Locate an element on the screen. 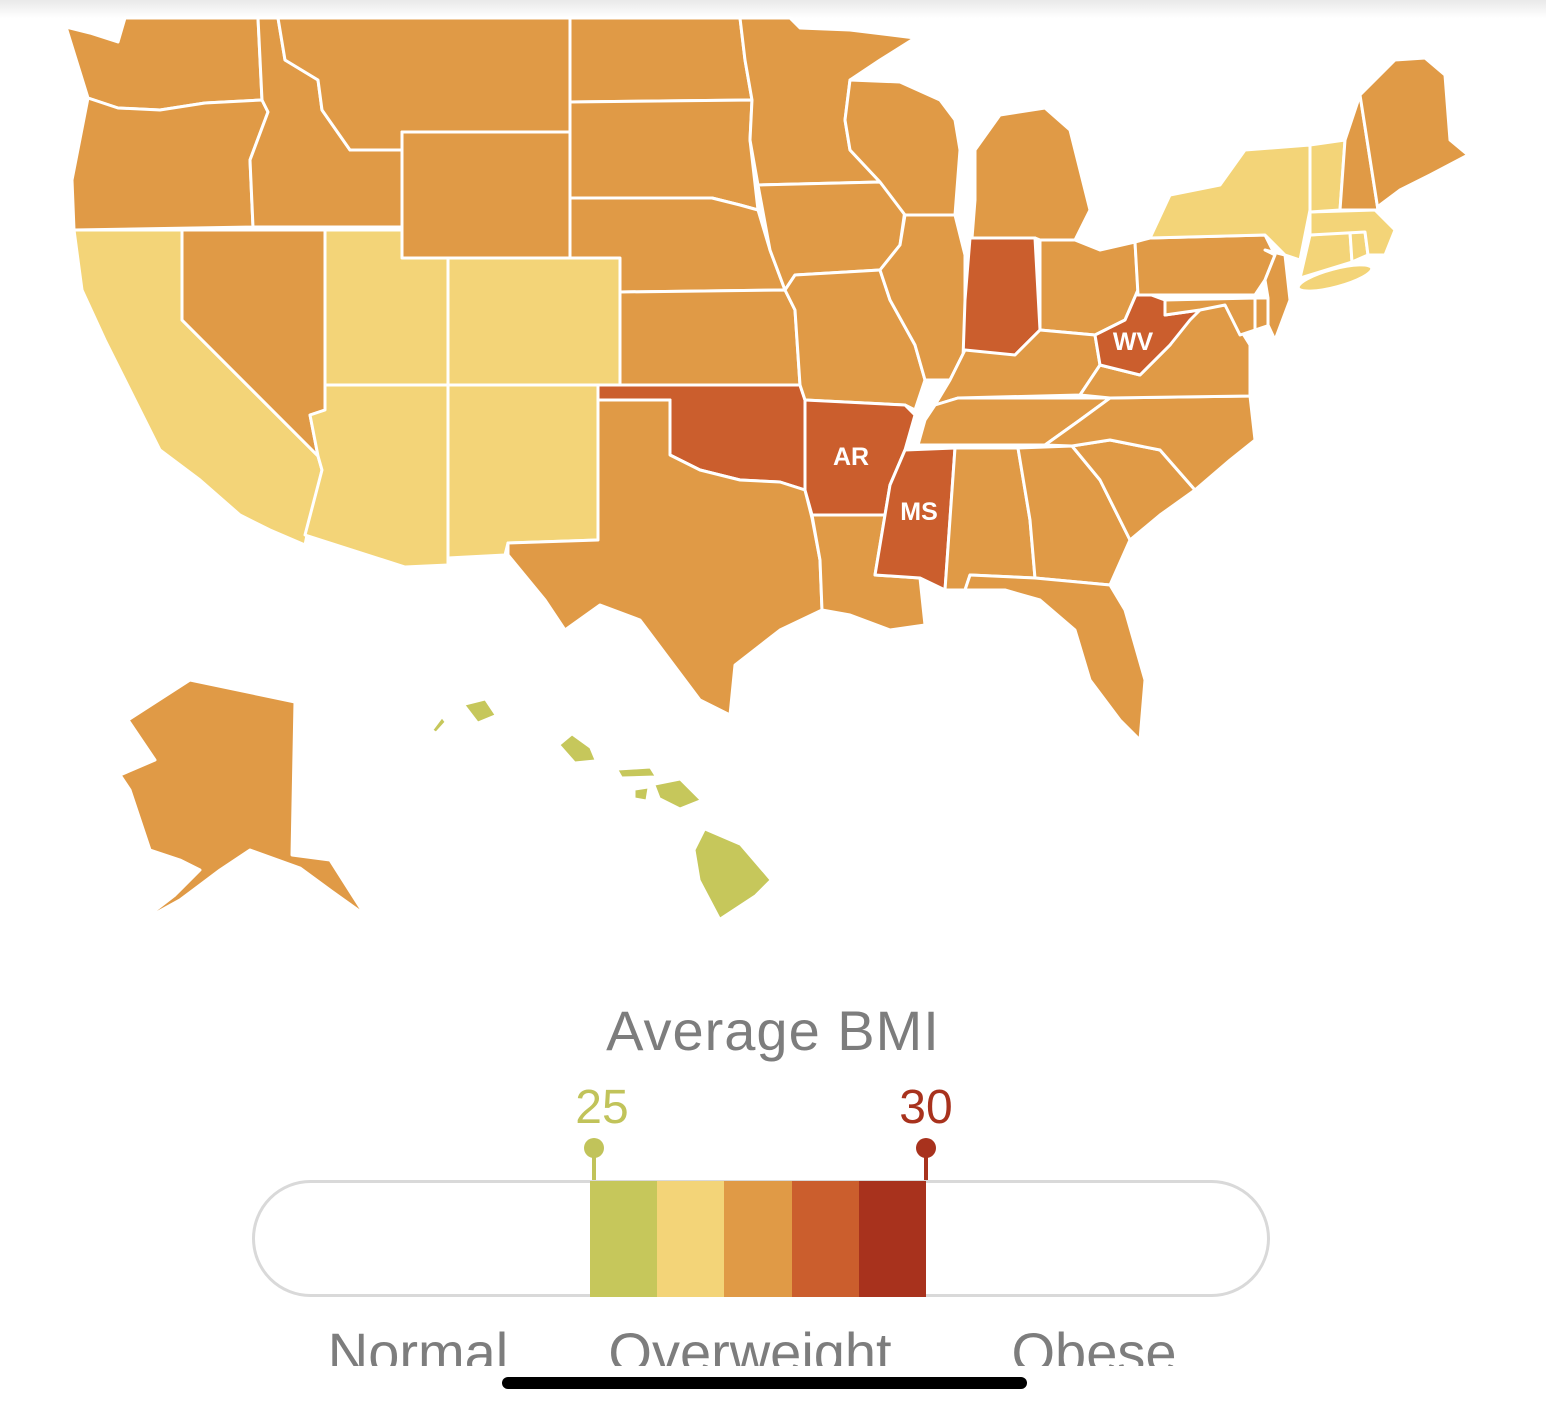  state-illinois is located at coordinates (922, 297).